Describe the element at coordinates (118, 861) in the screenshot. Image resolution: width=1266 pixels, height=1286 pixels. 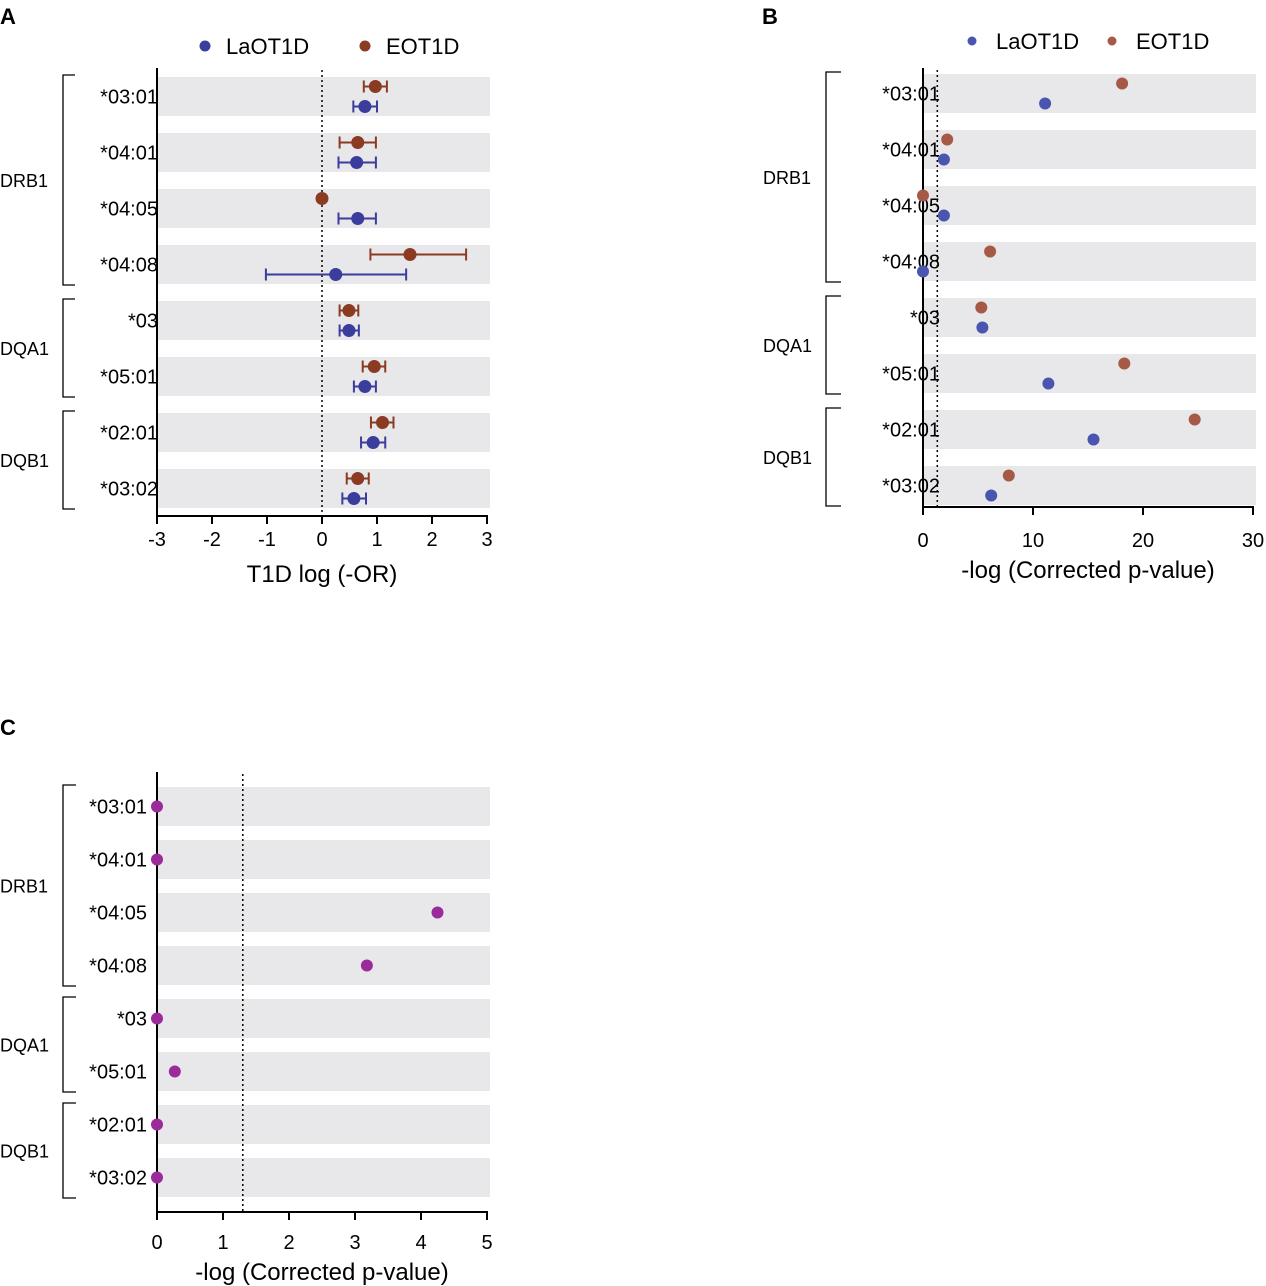
I see `panel-c-category-label: *04:01` at that location.